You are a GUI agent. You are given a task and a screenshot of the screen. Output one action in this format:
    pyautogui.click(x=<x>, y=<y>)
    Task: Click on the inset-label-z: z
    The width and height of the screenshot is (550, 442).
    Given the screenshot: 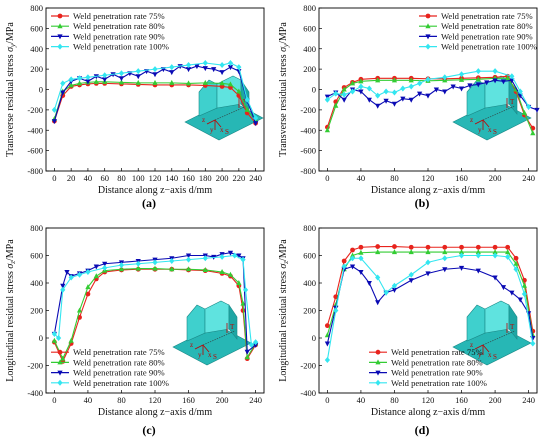 What is the action you would take?
    pyautogui.click(x=203, y=120)
    